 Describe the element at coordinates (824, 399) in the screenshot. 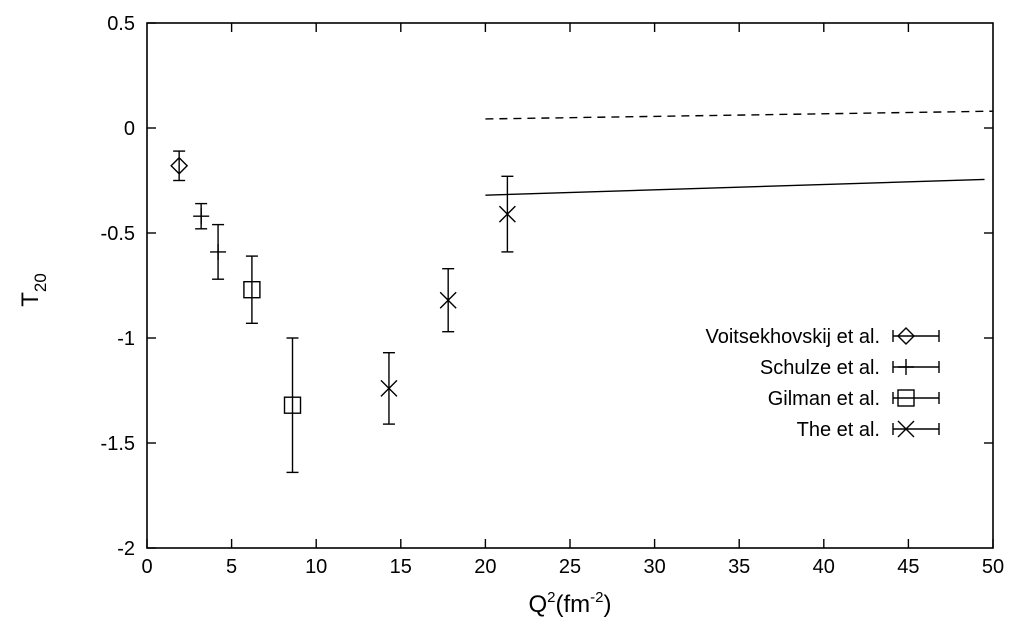

I see `legend-label: Gilman et al.` at that location.